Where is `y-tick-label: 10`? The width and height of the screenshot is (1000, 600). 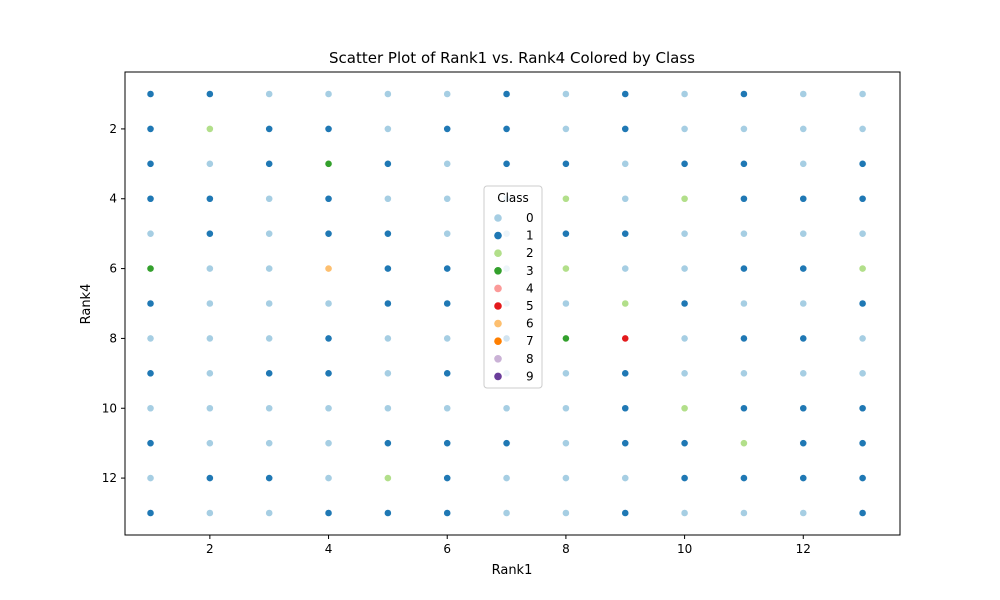
y-tick-label: 10 is located at coordinates (109, 408).